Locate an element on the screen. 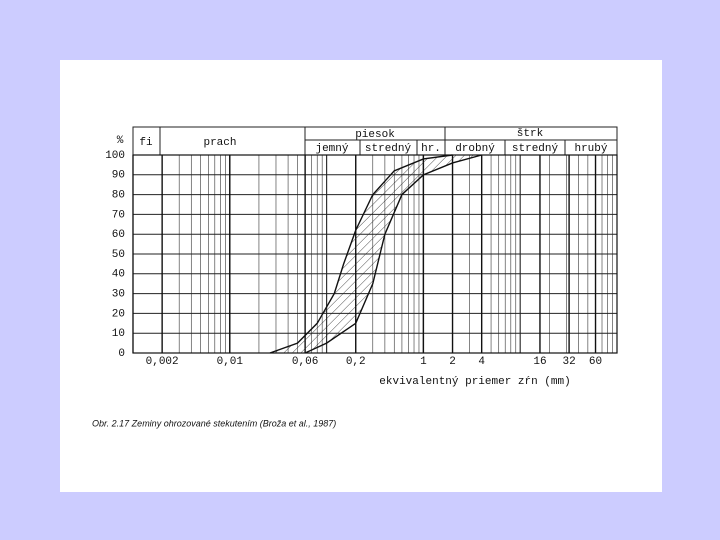 This screenshot has height=540, width=720. x-tick-label: 0,06 is located at coordinates (305, 362).